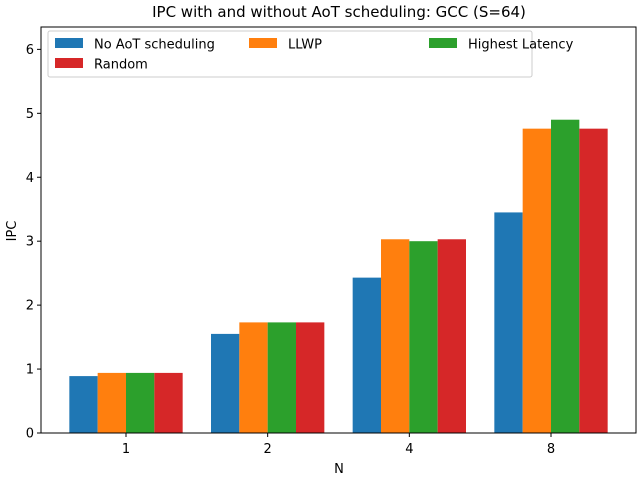  What do you see at coordinates (225, 383) in the screenshot?
I see `bar-no-aot-scheduling-n2` at bounding box center [225, 383].